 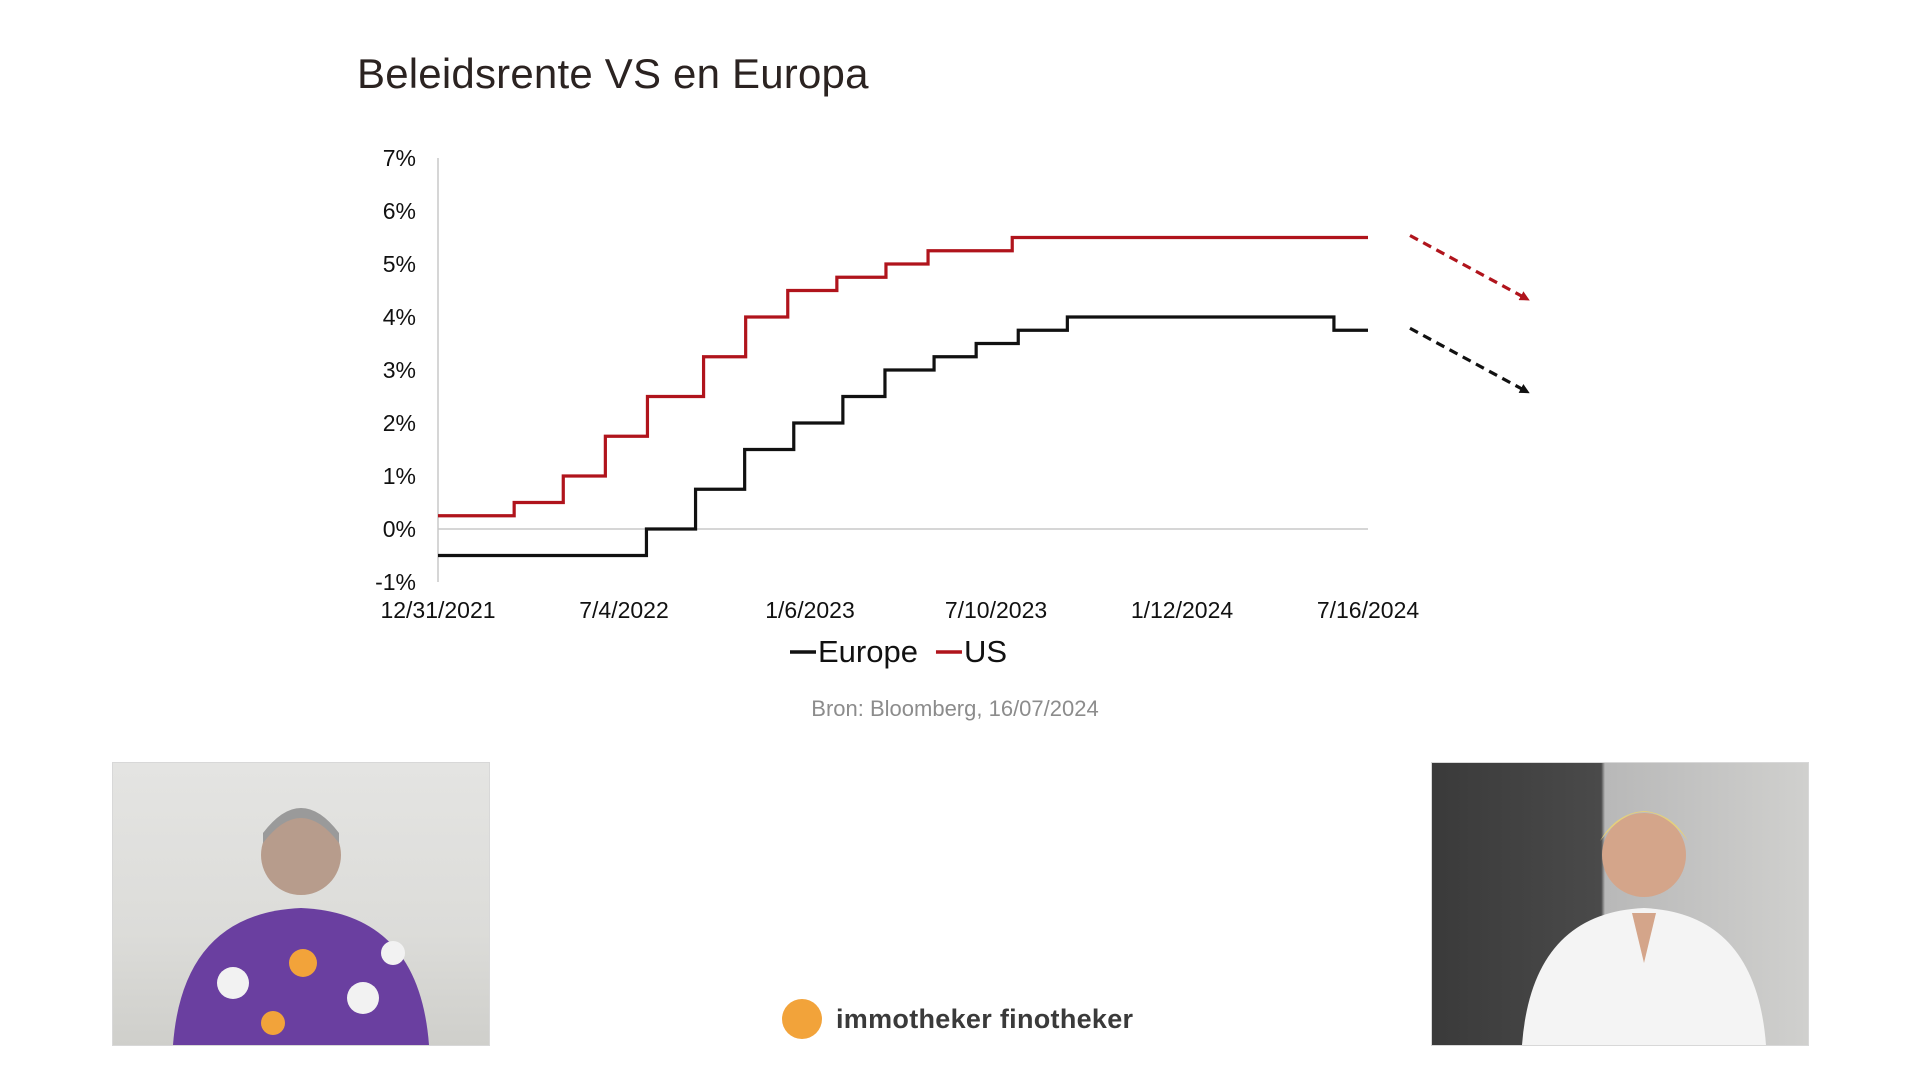 What do you see at coordinates (399, 476) in the screenshot?
I see `y-tick-label: 1%` at bounding box center [399, 476].